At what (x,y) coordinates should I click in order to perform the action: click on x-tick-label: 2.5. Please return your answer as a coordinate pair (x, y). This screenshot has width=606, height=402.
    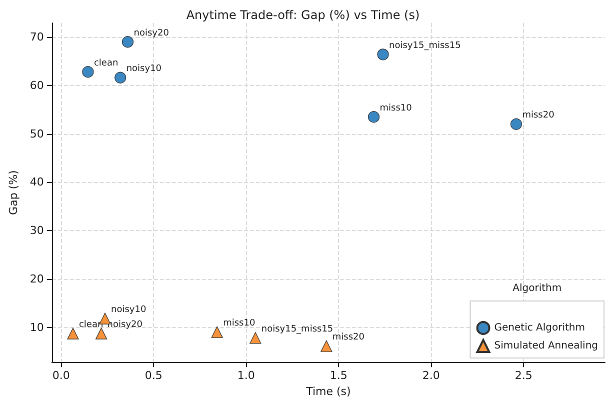
    Looking at the image, I should click on (523, 375).